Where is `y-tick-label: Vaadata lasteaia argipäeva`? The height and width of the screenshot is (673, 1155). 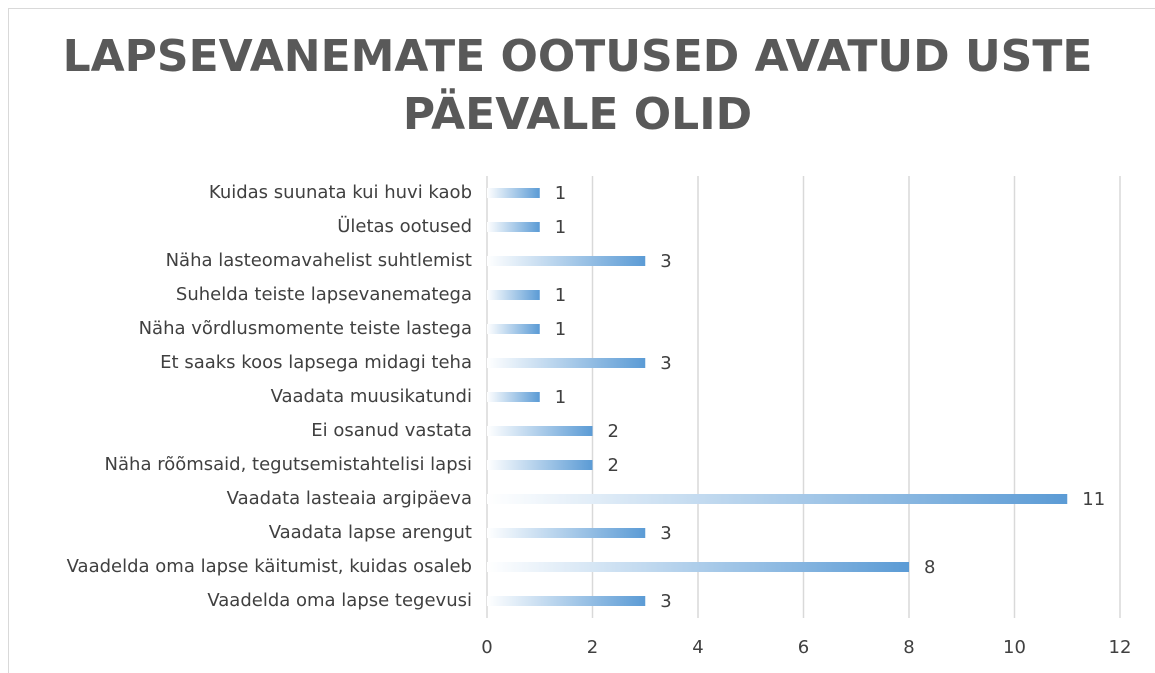
y-tick-label: Vaadata lasteaia argipäeva is located at coordinates (349, 498).